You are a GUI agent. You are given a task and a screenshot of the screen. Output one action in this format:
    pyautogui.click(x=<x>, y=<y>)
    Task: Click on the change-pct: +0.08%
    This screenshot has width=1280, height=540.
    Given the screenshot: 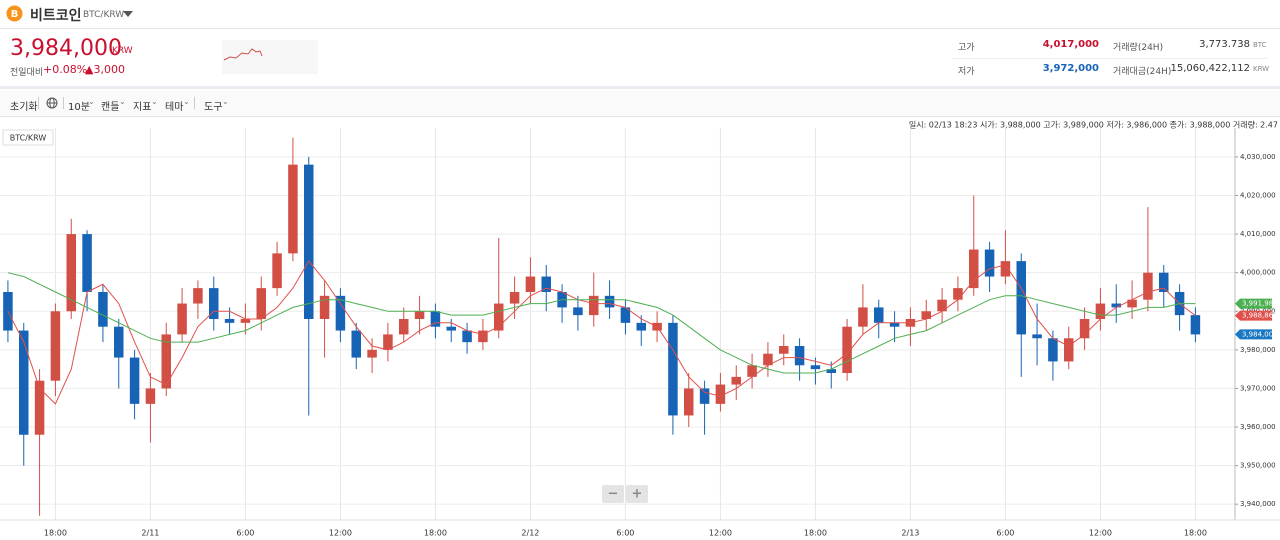 What is the action you would take?
    pyautogui.click(x=65, y=69)
    